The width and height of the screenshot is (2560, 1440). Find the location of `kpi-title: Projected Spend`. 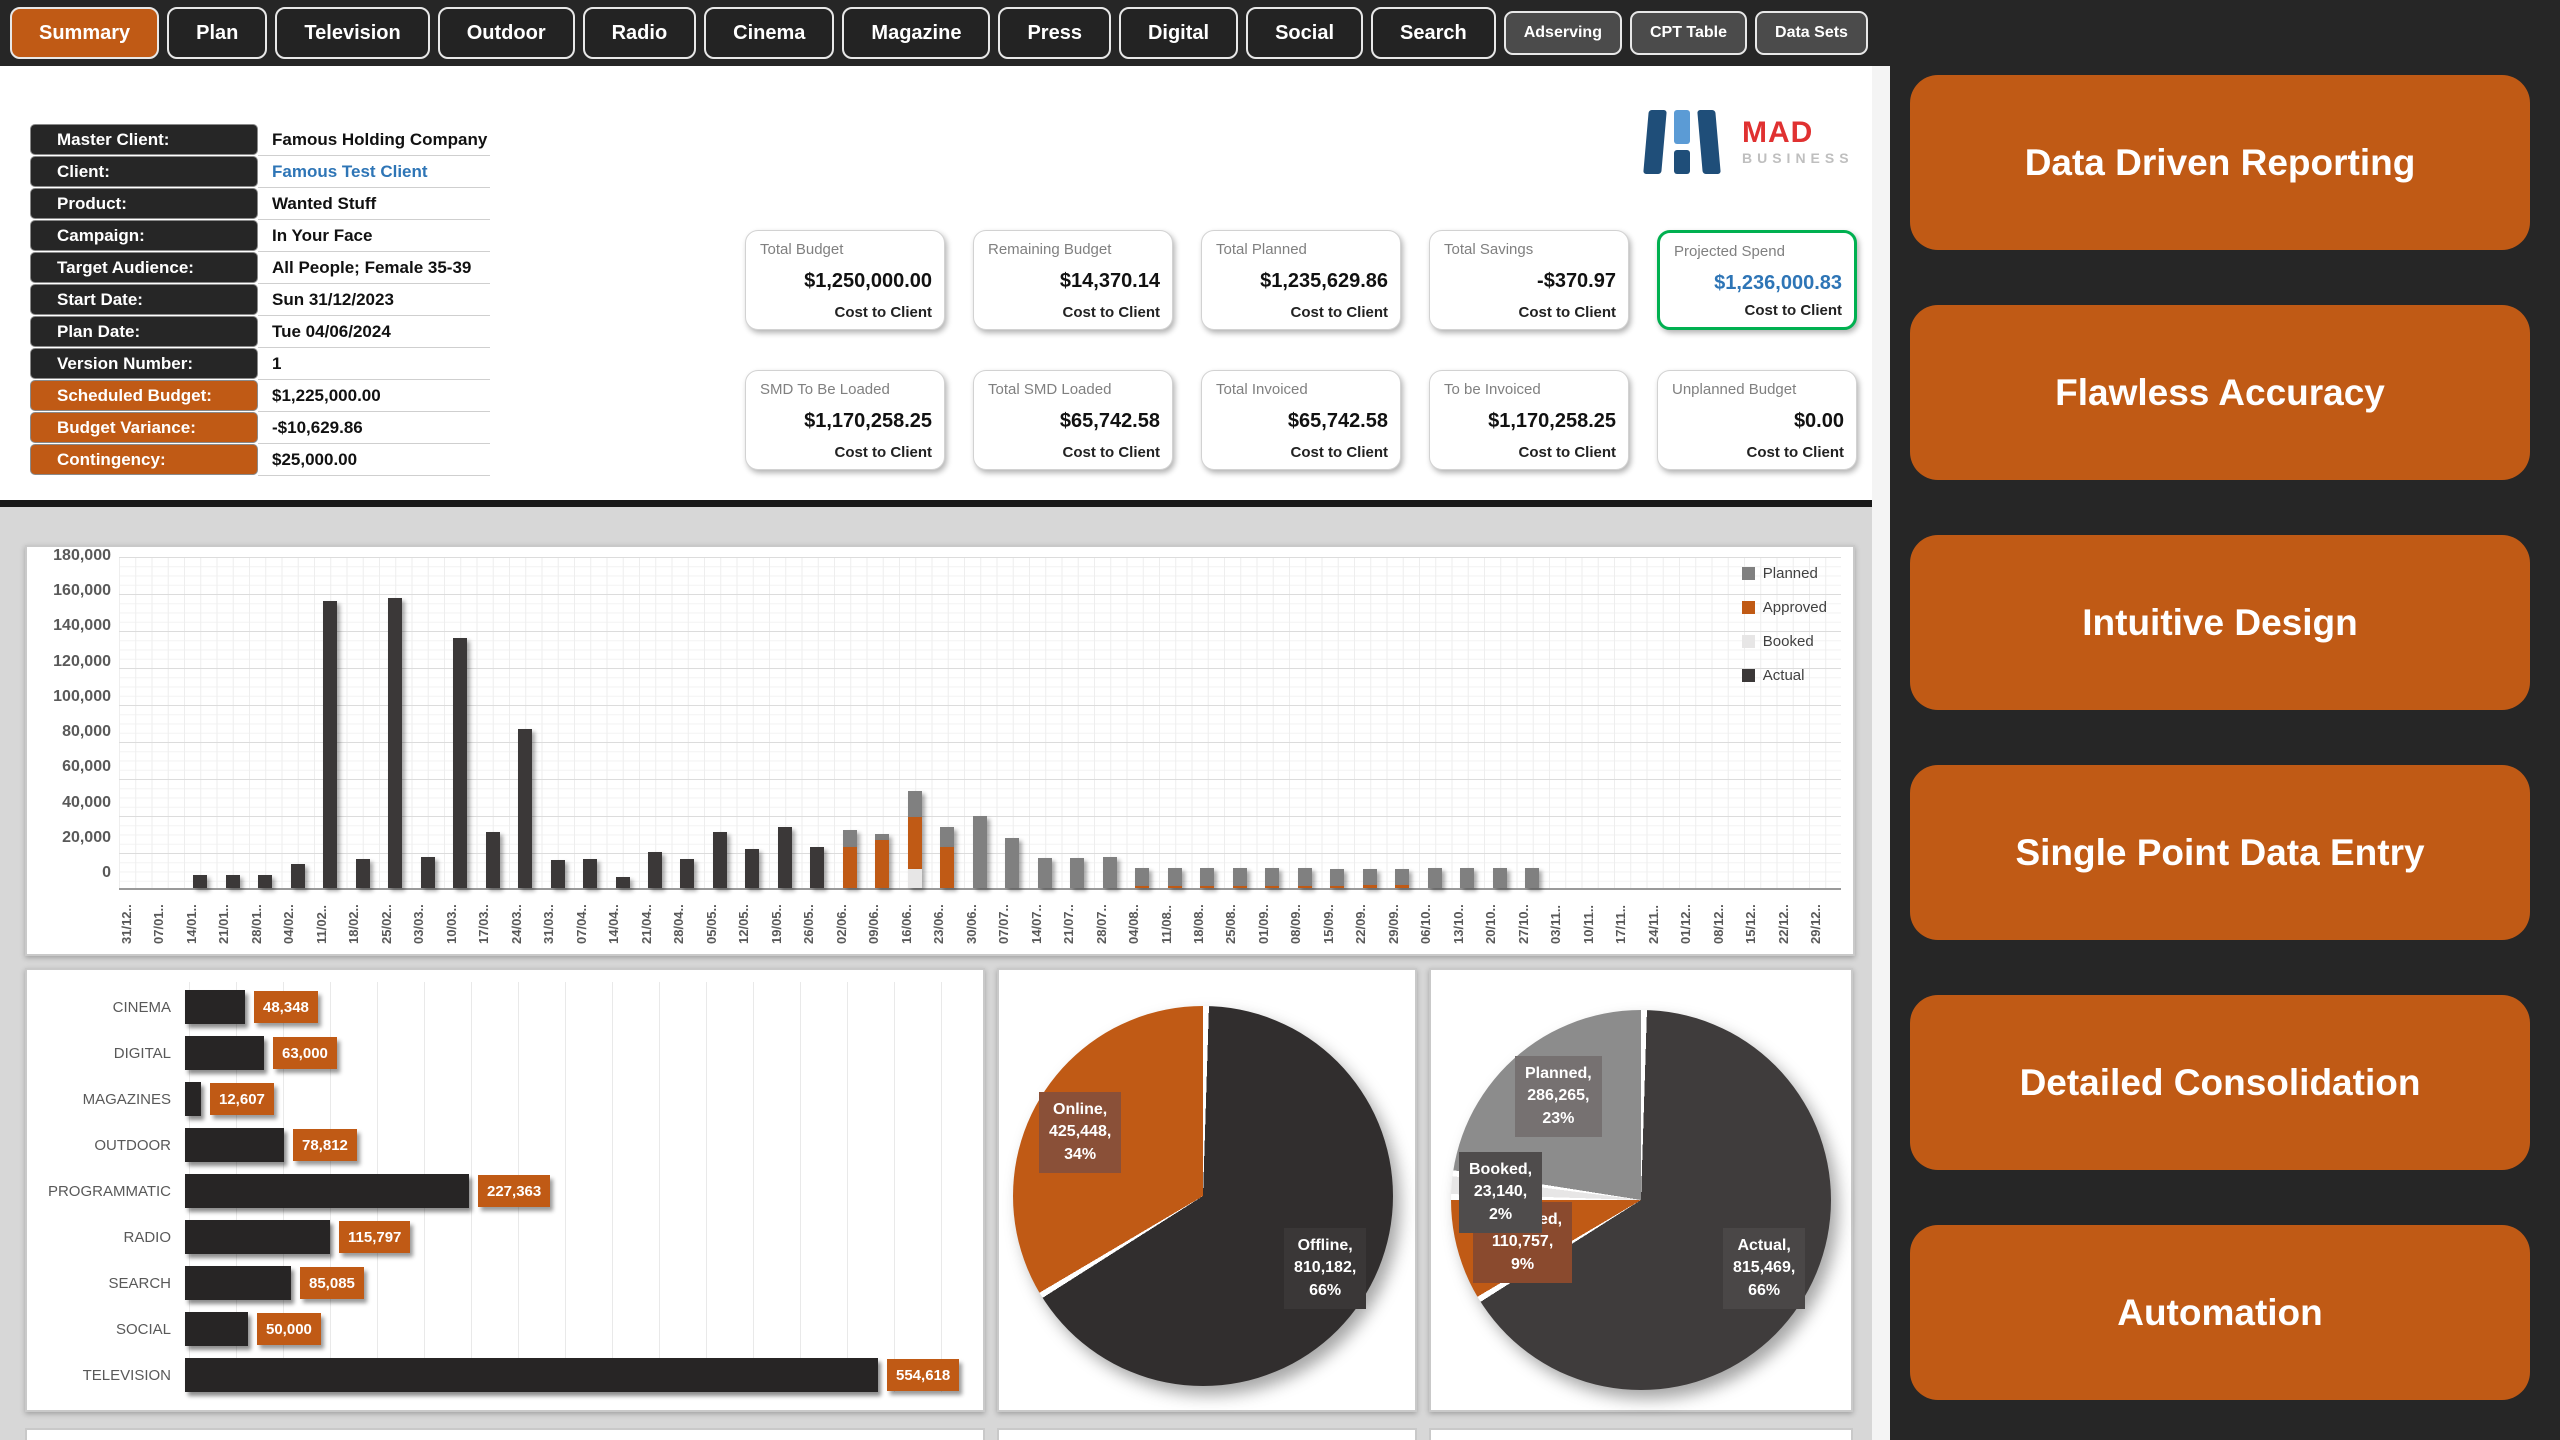

kpi-title: Projected Spend is located at coordinates (1729, 251).